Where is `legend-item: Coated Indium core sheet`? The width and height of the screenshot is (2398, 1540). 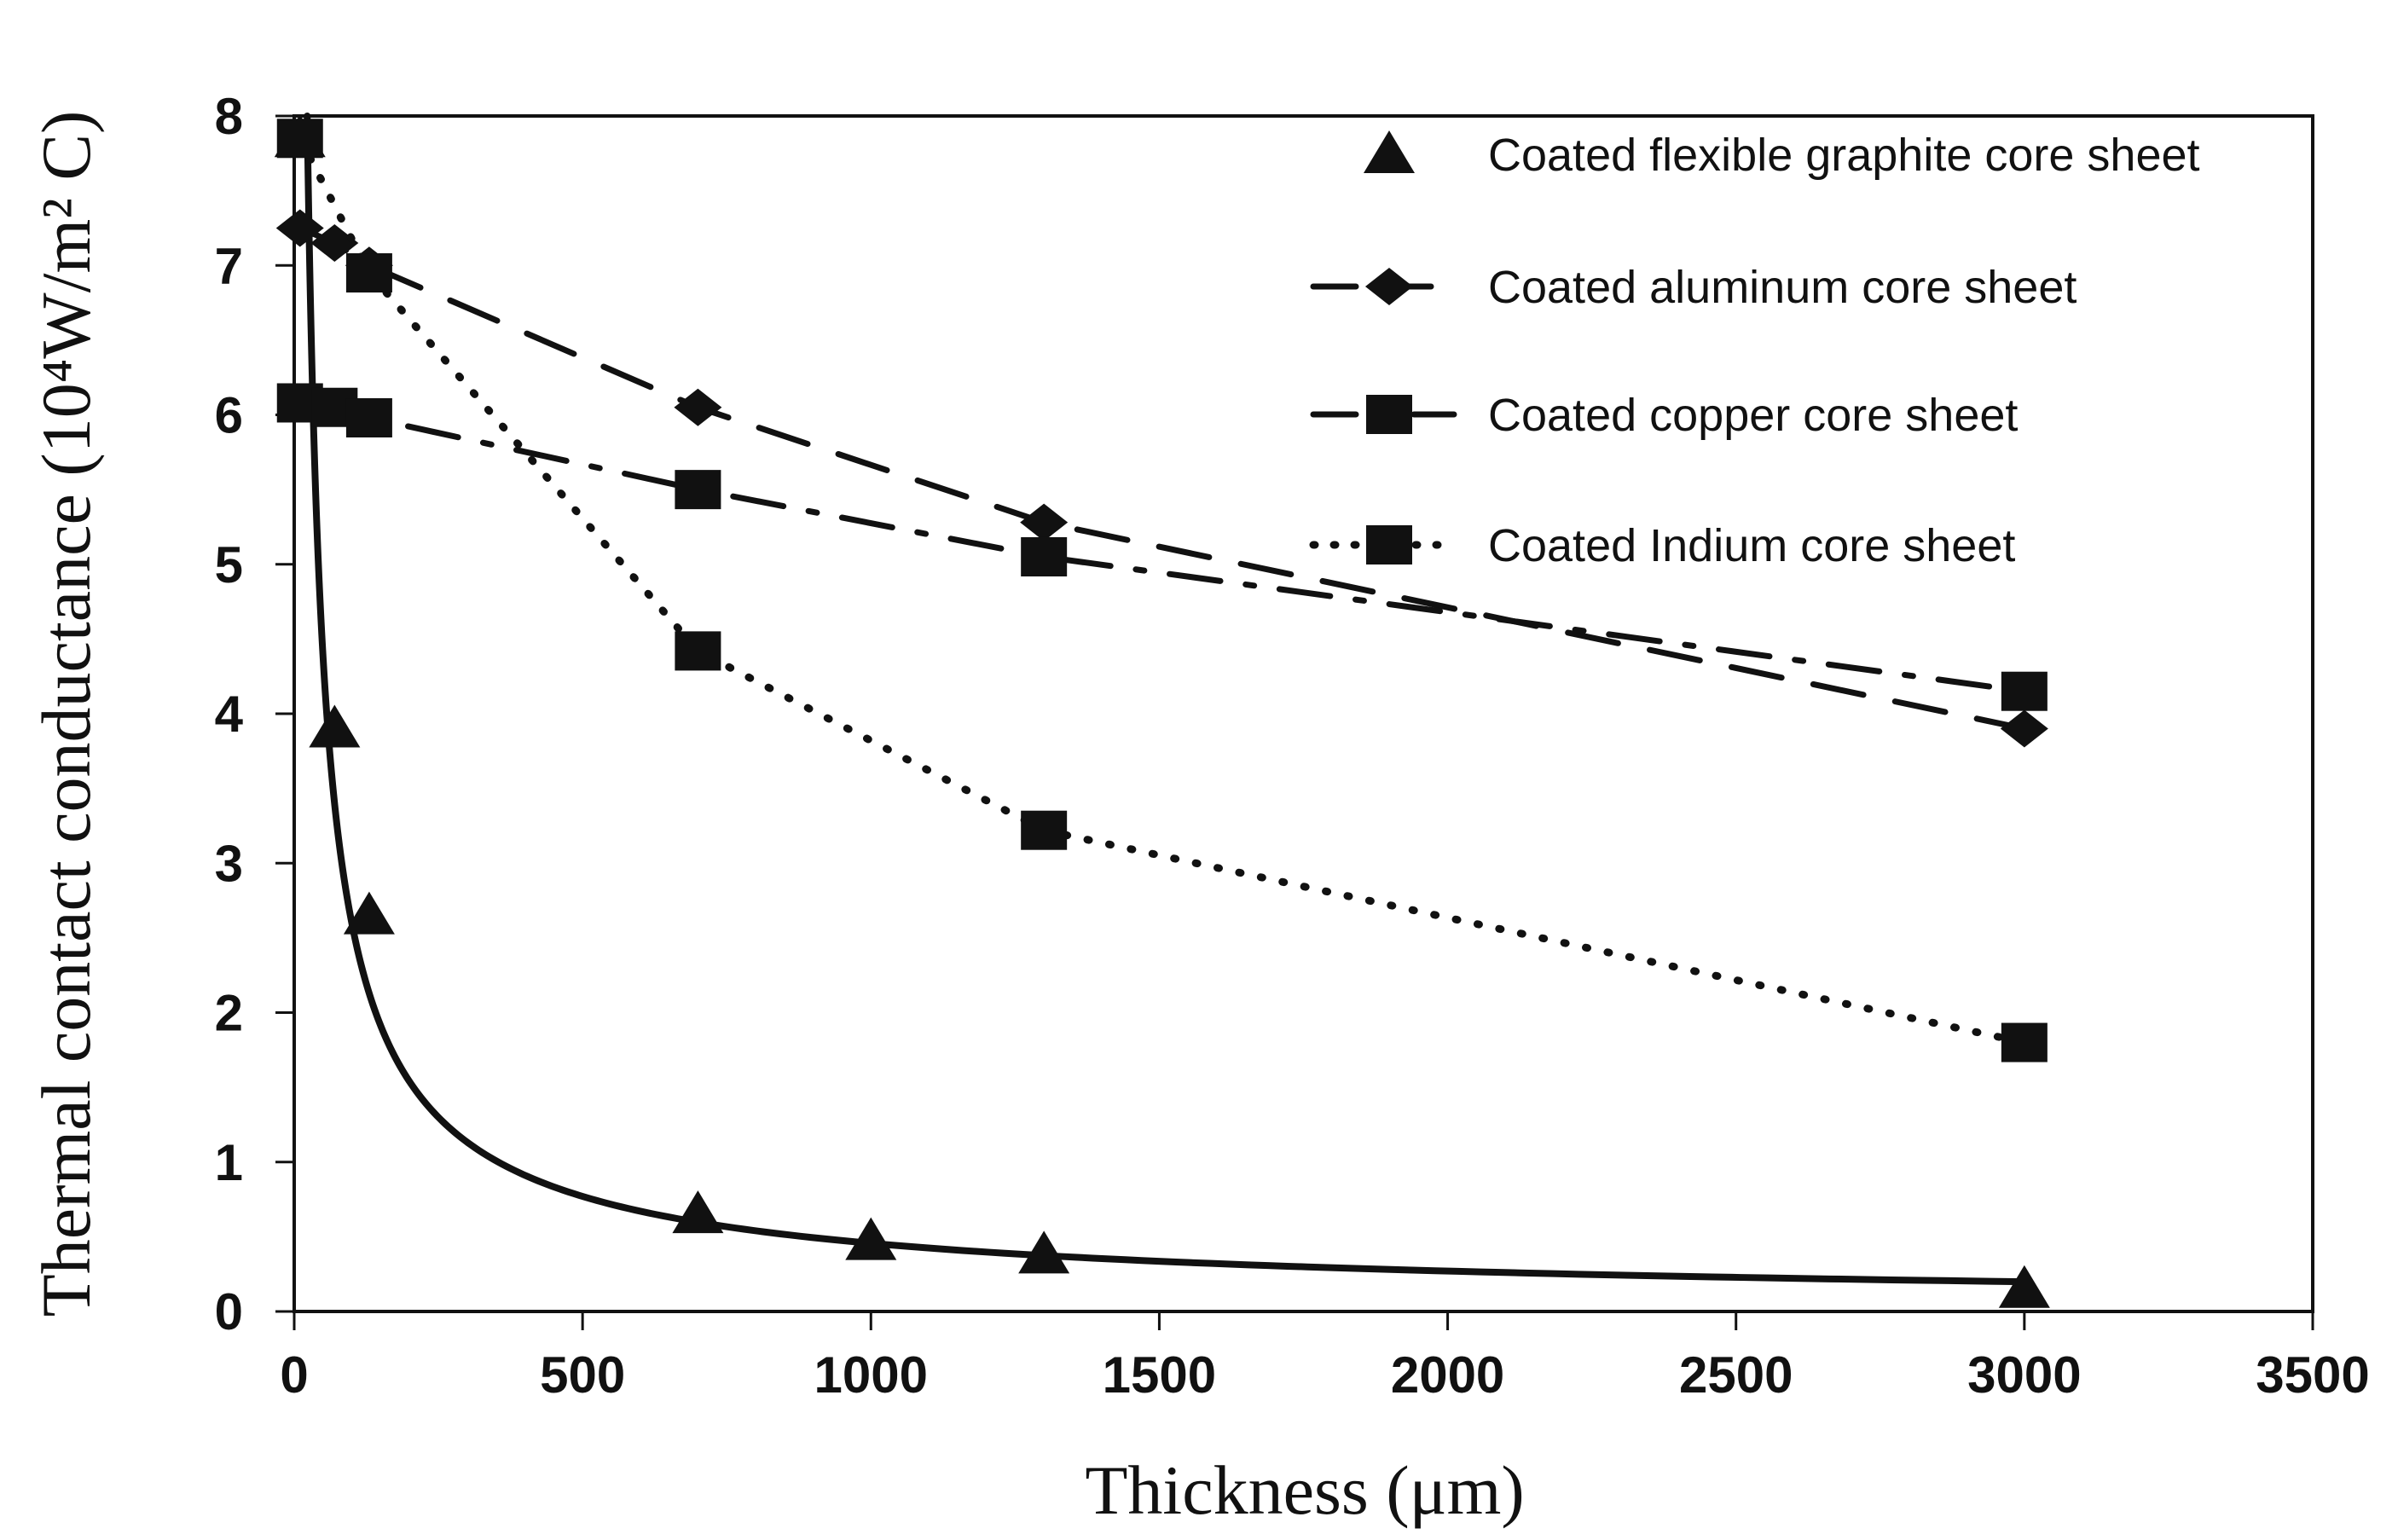
legend-item: Coated Indium core sheet is located at coordinates (1662, 545).